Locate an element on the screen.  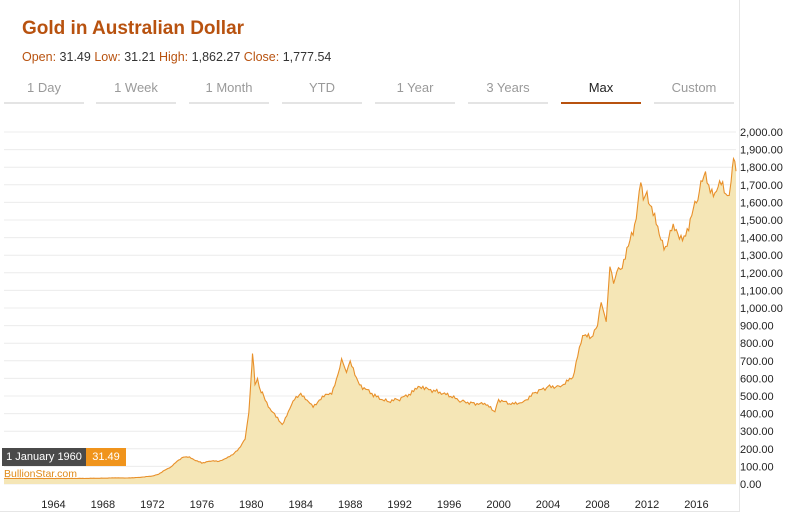
low-label: Low: is located at coordinates (107, 57).